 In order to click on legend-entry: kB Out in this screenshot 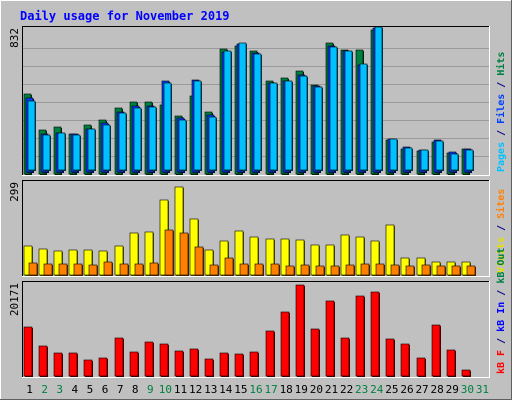, I will do `click(501, 266)`.